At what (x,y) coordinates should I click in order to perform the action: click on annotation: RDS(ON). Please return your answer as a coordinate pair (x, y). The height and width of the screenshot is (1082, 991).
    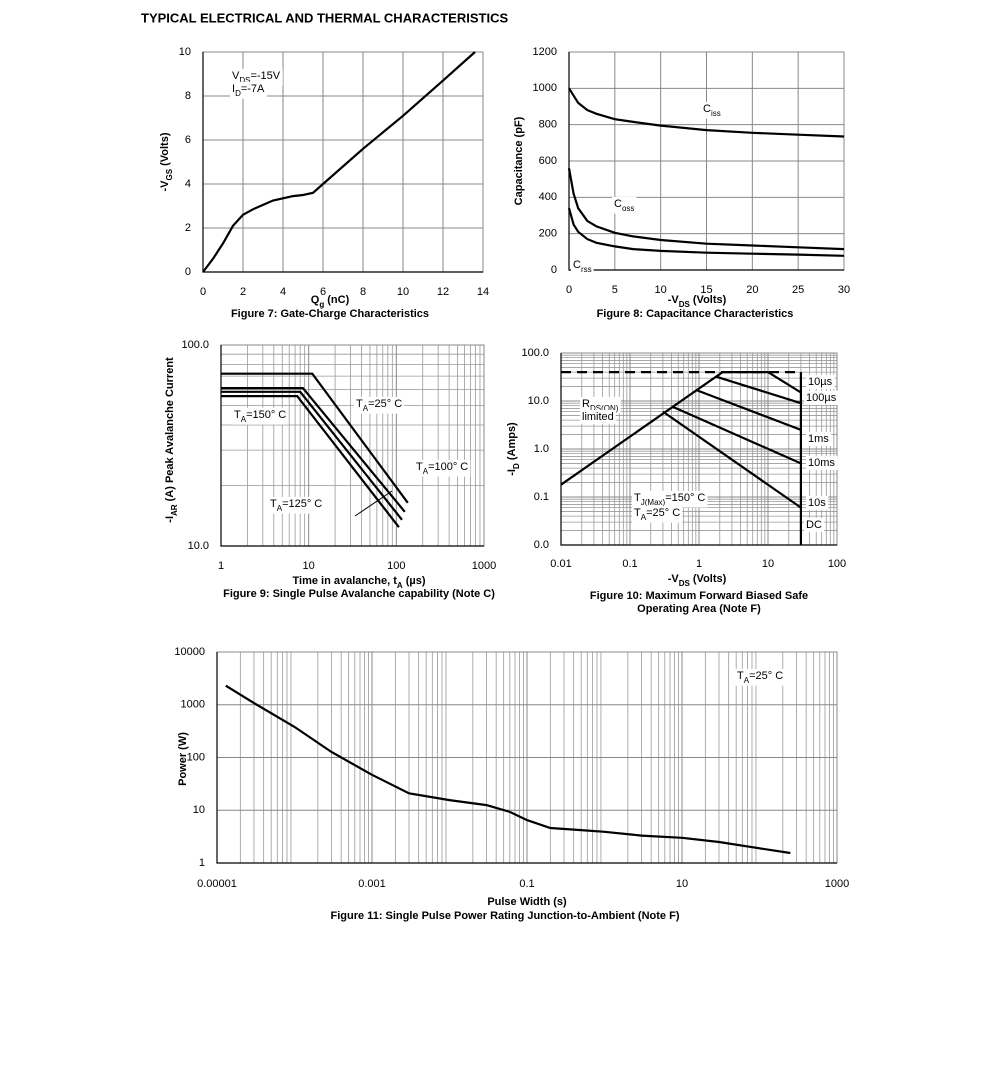
    Looking at the image, I should click on (600, 405).